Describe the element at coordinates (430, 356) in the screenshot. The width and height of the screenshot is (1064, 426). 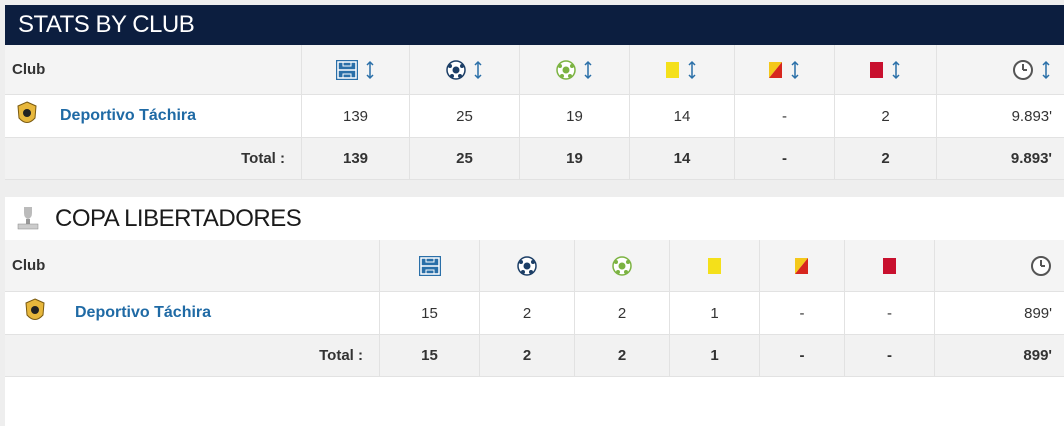
I see `total-value: 15` at that location.